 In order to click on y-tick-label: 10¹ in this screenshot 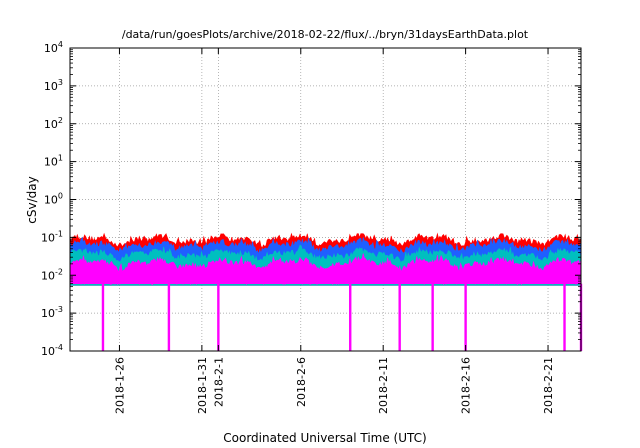, I will do `click(53, 161)`.